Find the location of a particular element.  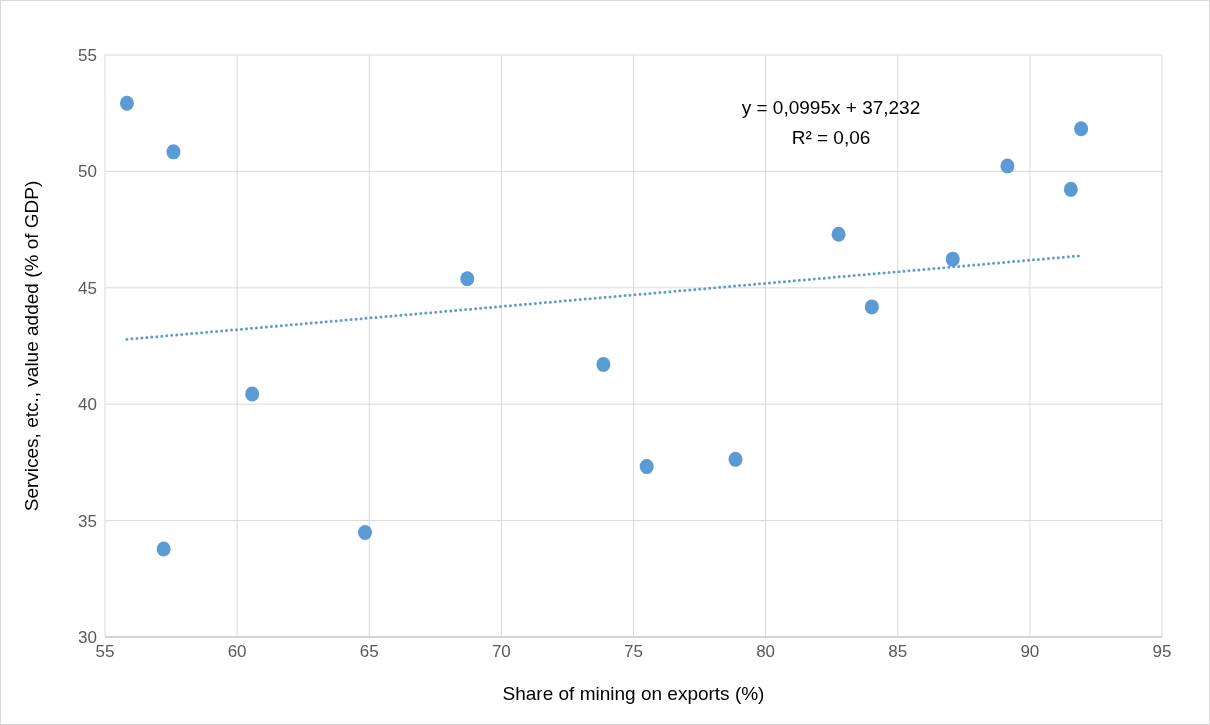

x-tick-label: 55 is located at coordinates (105, 652).